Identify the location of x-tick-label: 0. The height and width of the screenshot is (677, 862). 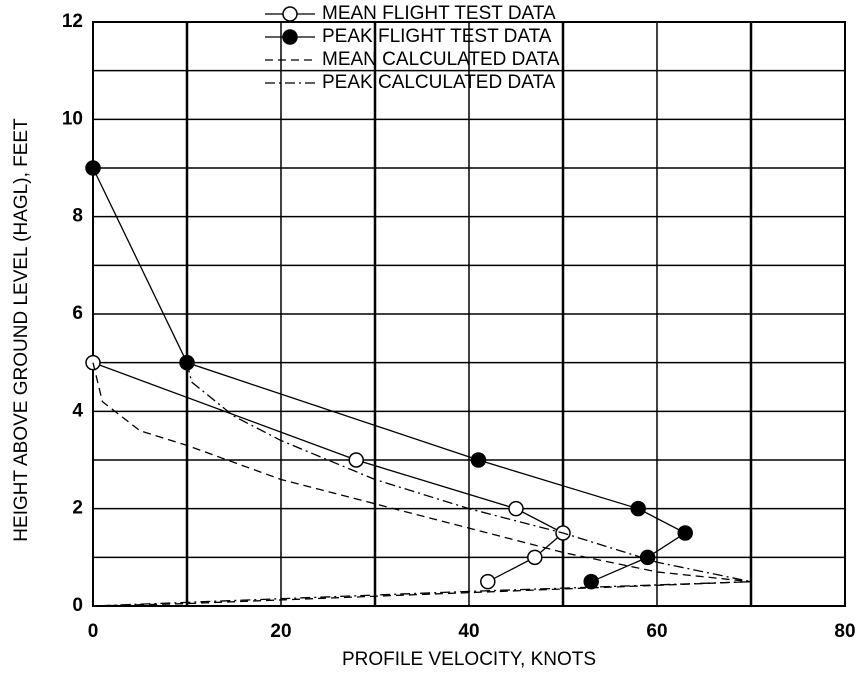
(93, 631).